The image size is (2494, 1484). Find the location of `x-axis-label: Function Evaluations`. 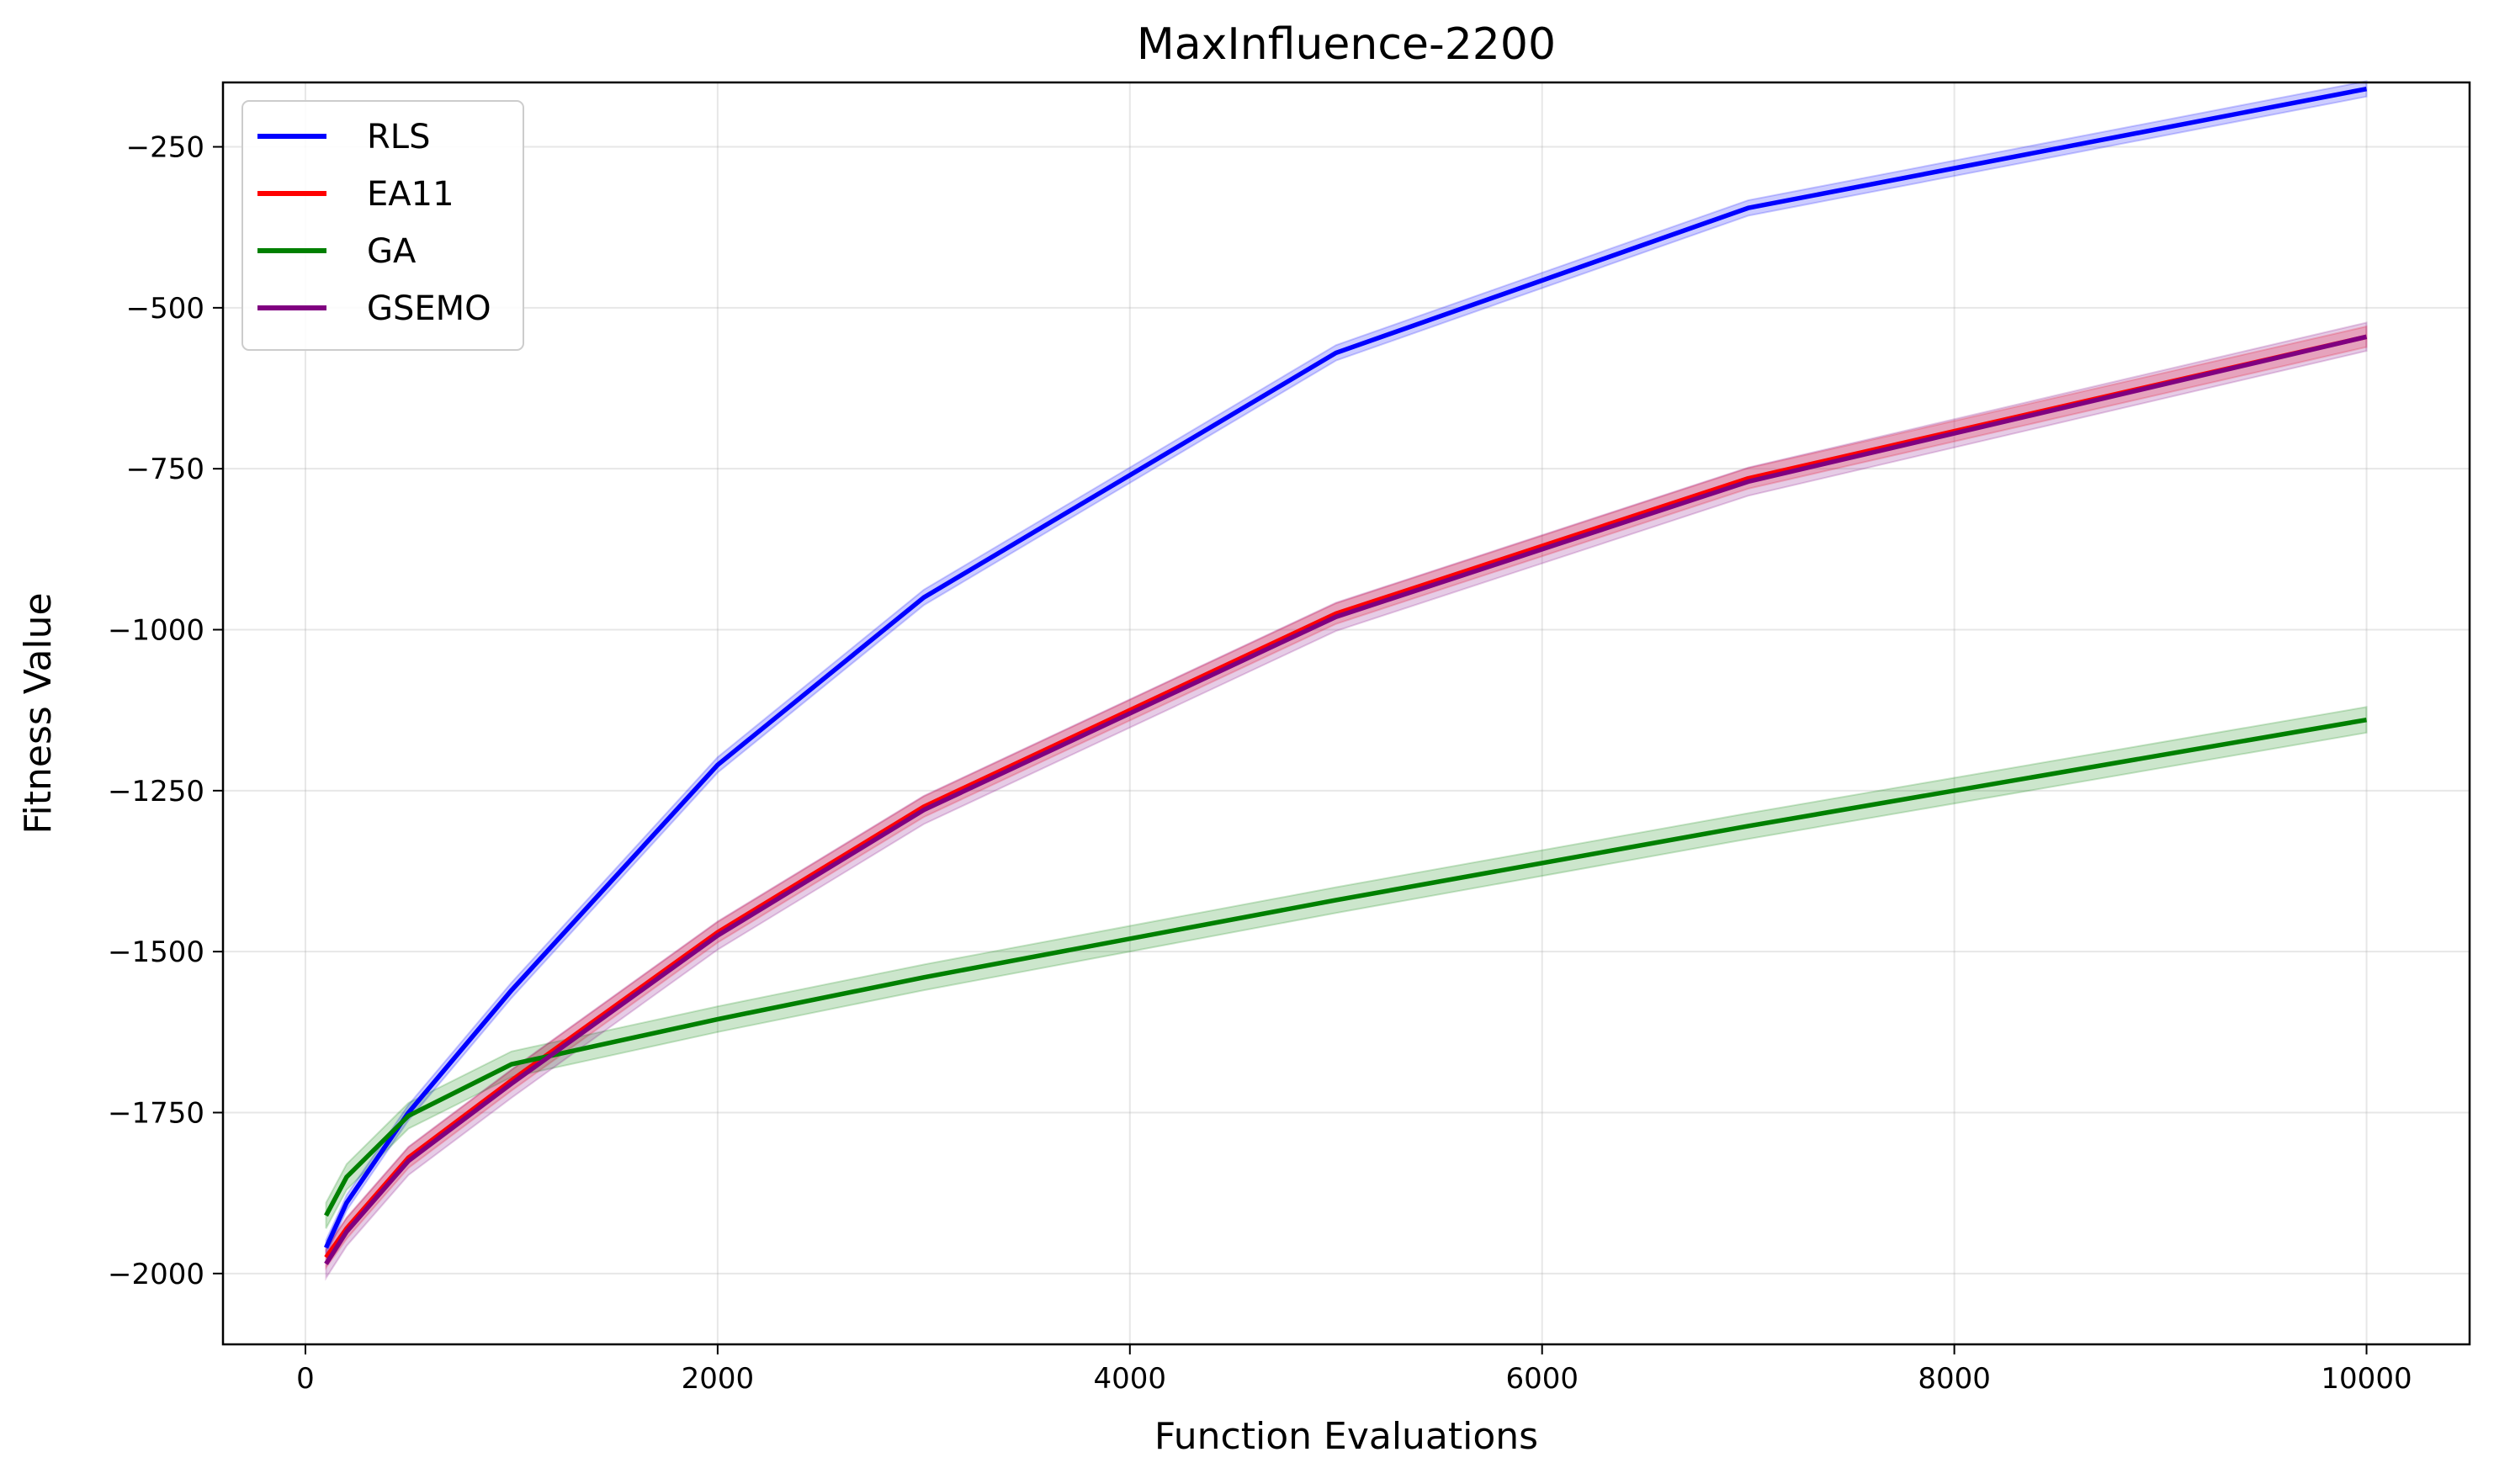

x-axis-label: Function Evaluations is located at coordinates (1346, 1436).